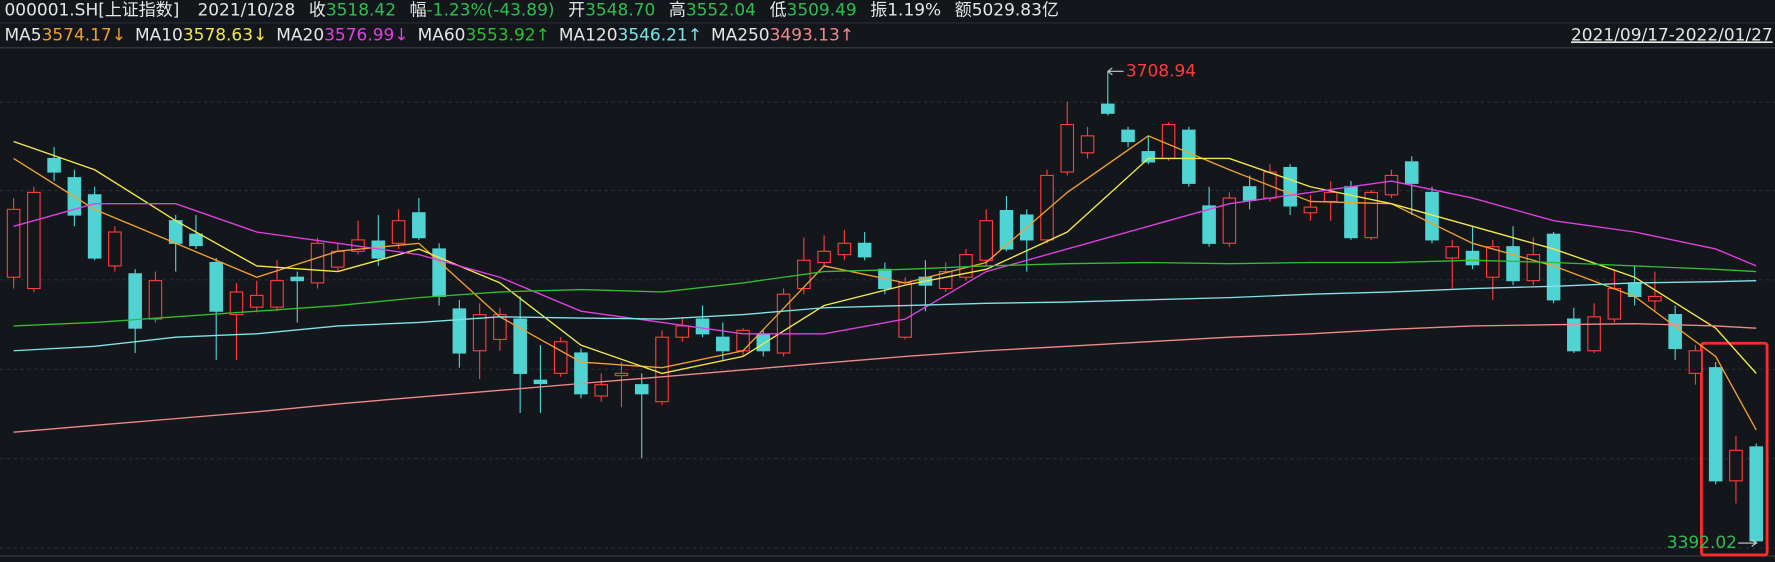 This screenshot has width=1775, height=562. Describe the element at coordinates (361, 10) in the screenshot. I see `quote-value: 3518.42` at that location.